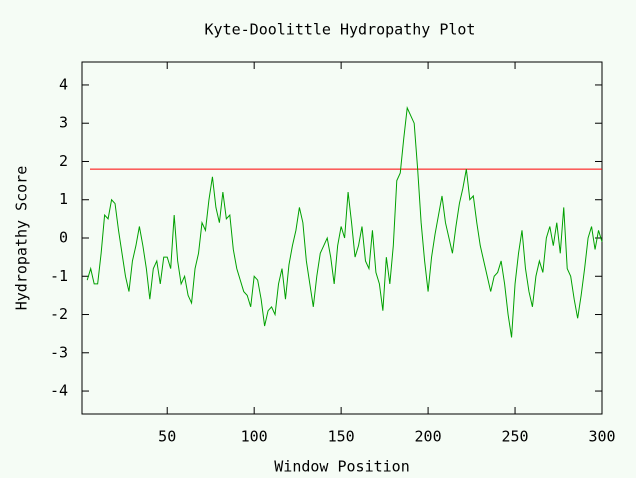 The image size is (636, 478). What do you see at coordinates (59, 352) in the screenshot?
I see `y-tick-label: -3` at bounding box center [59, 352].